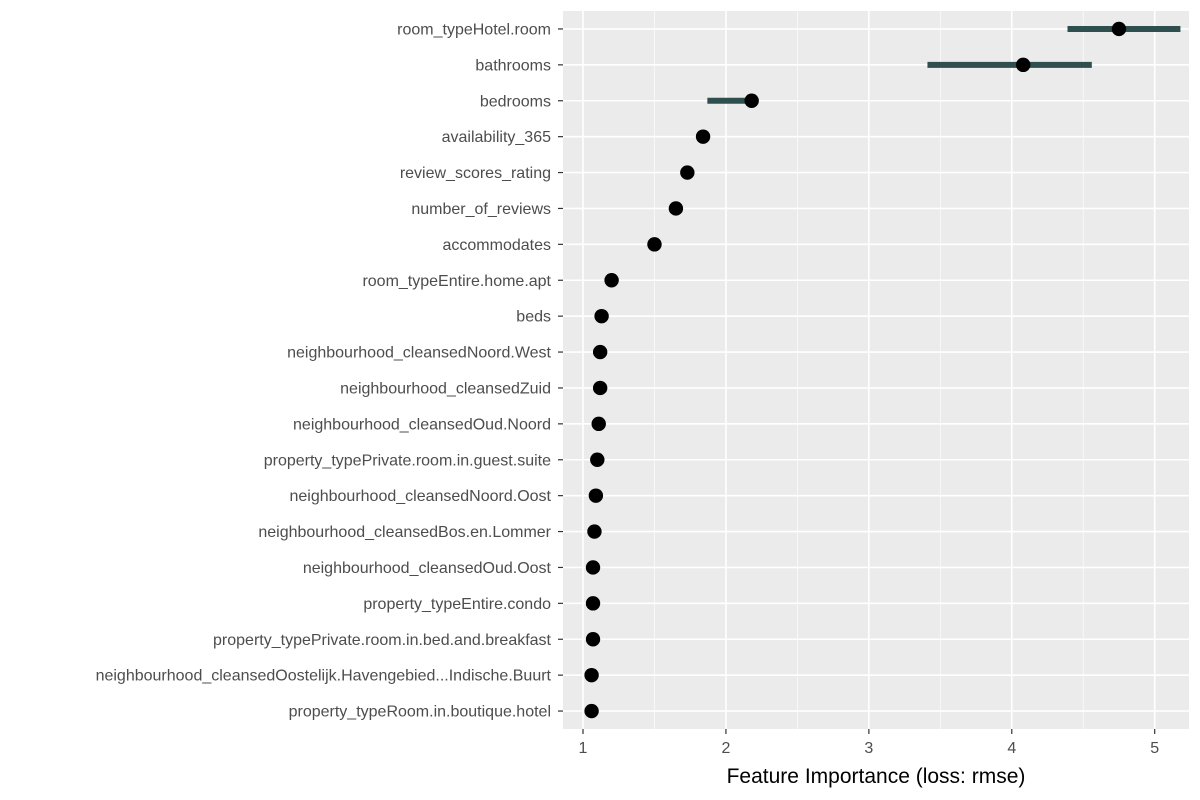 The image size is (1200, 800). I want to click on y-tick-label: number_of_reviews, so click(481, 209).